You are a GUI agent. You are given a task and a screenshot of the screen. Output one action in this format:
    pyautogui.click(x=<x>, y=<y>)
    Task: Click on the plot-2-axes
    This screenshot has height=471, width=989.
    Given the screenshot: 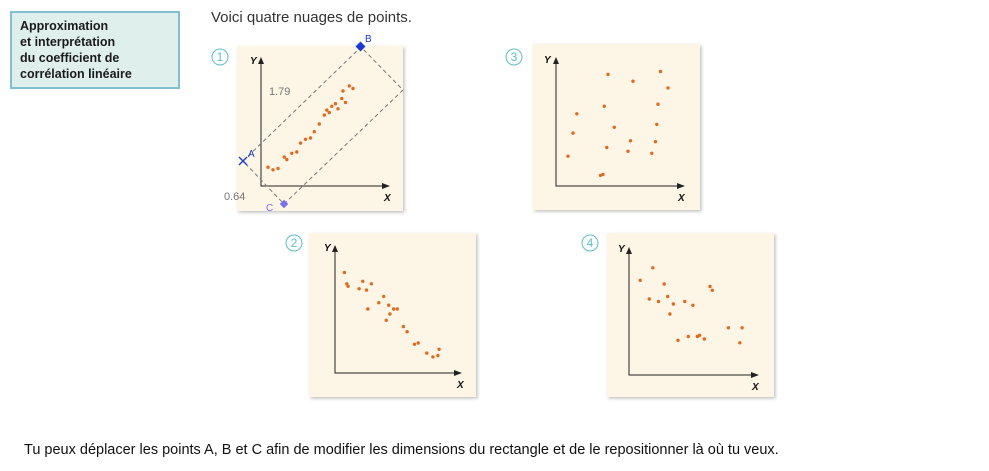 What is the action you would take?
    pyautogui.click(x=397, y=310)
    